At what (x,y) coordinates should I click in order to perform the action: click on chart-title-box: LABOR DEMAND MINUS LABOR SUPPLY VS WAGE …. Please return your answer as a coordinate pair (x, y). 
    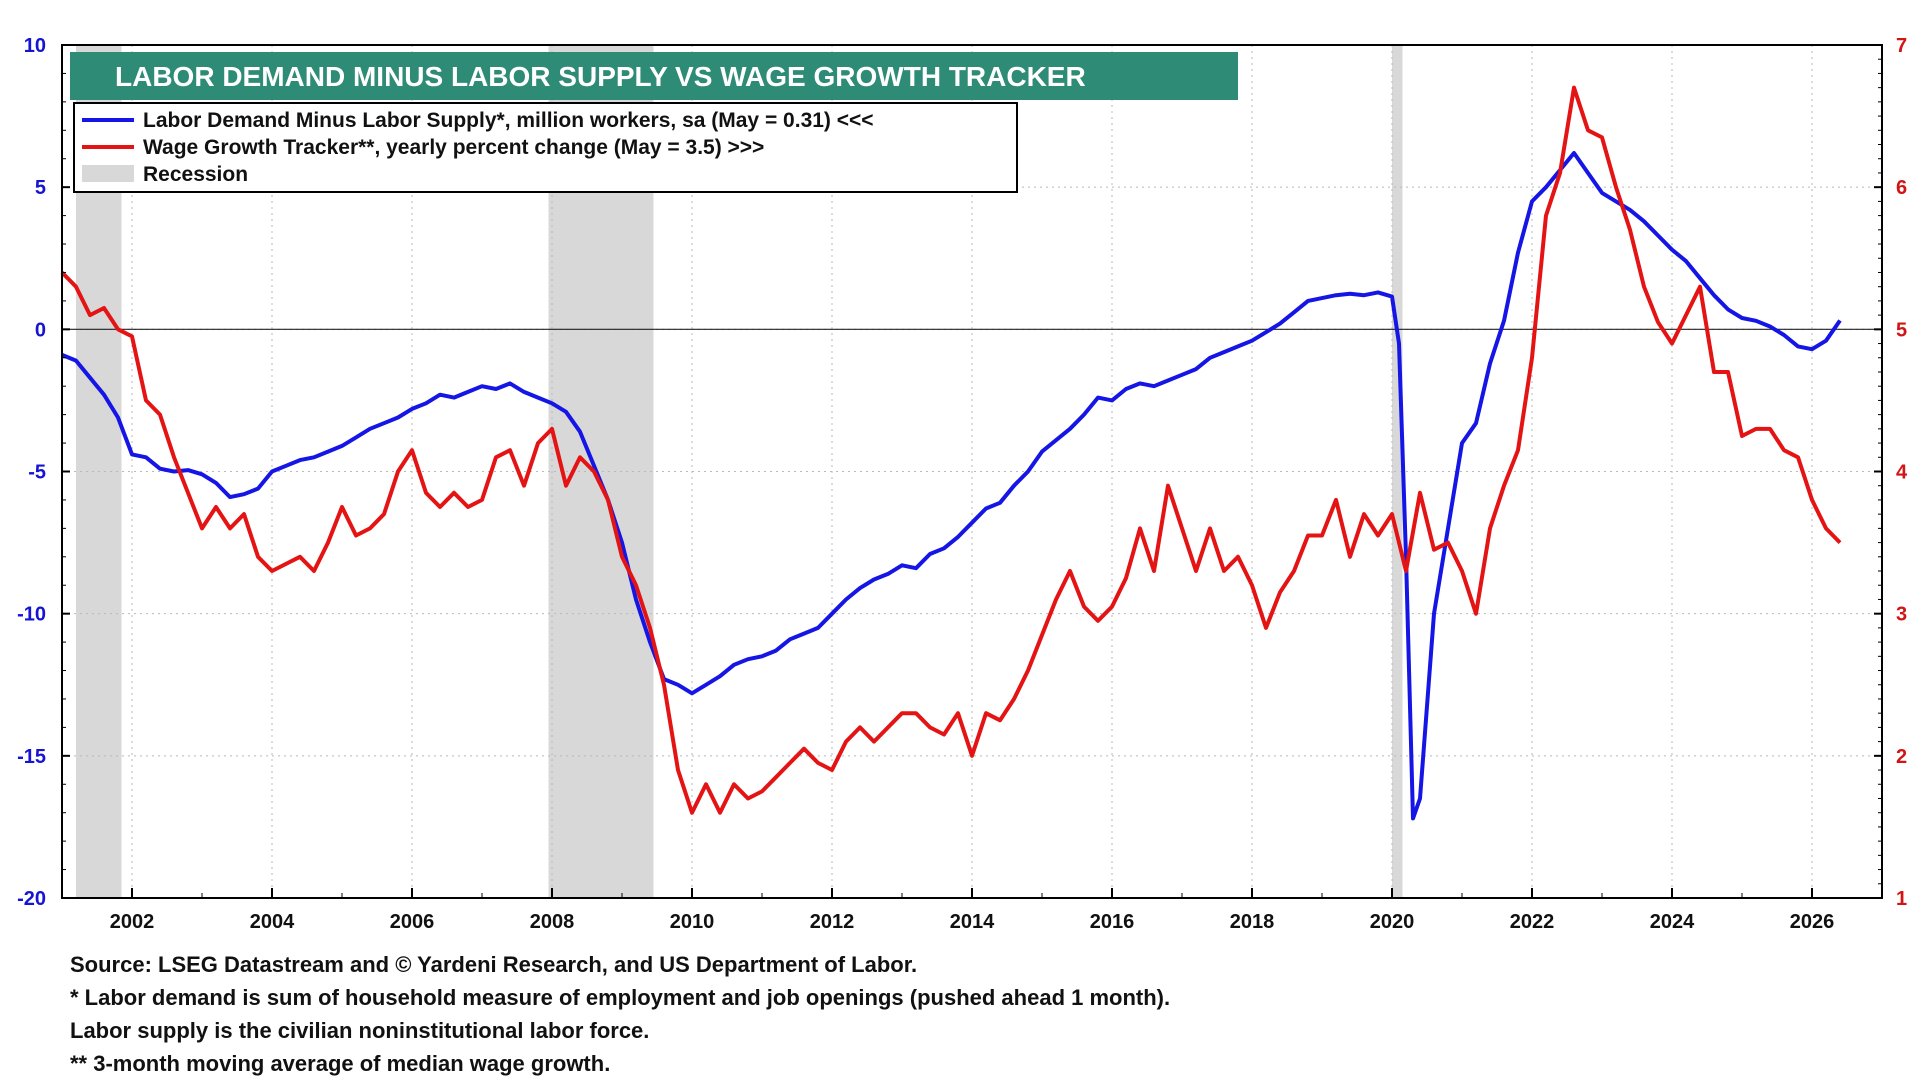
    Looking at the image, I should click on (654, 76).